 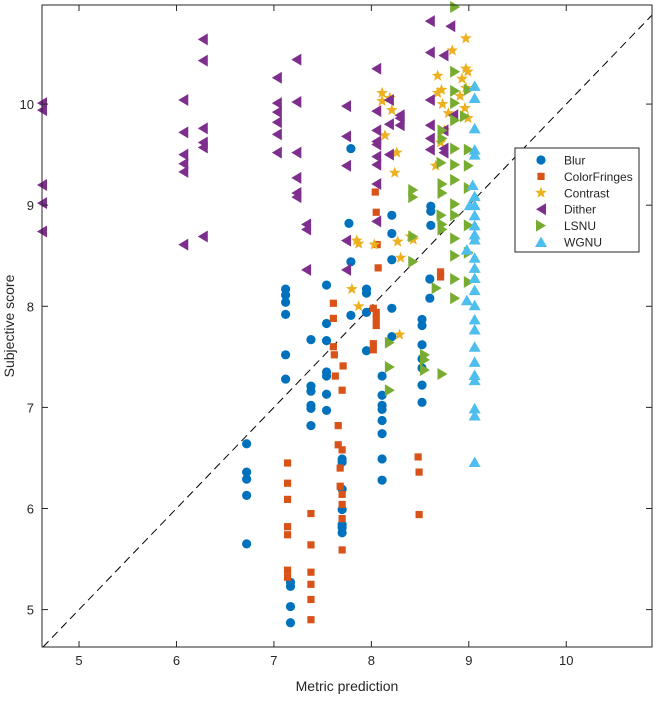 What do you see at coordinates (9, 325) in the screenshot?
I see `y-axis-label: Subjective score` at bounding box center [9, 325].